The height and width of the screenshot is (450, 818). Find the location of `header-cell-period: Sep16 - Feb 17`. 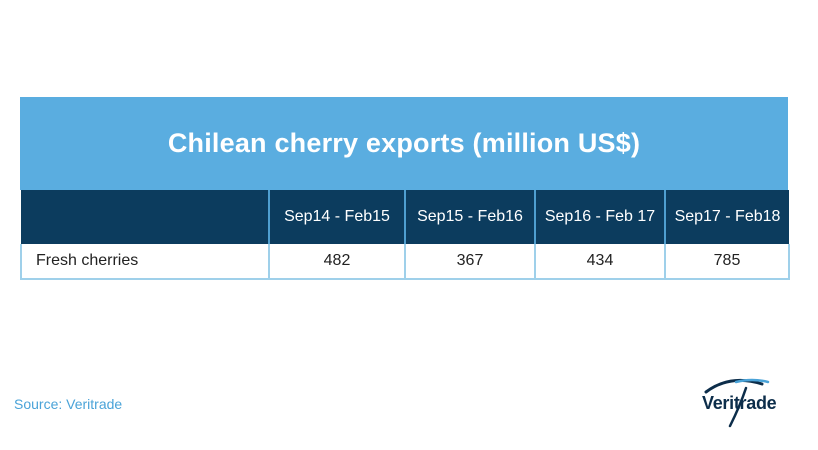

header-cell-period: Sep16 - Feb 17 is located at coordinates (600, 217).